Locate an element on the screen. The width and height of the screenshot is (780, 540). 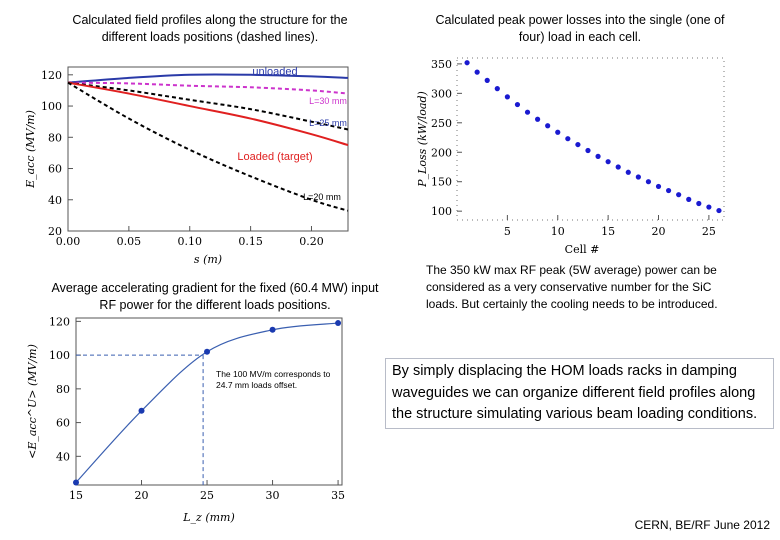
chart-annotation-line: The 100 MV/m corresponds to is located at coordinates (273, 374).